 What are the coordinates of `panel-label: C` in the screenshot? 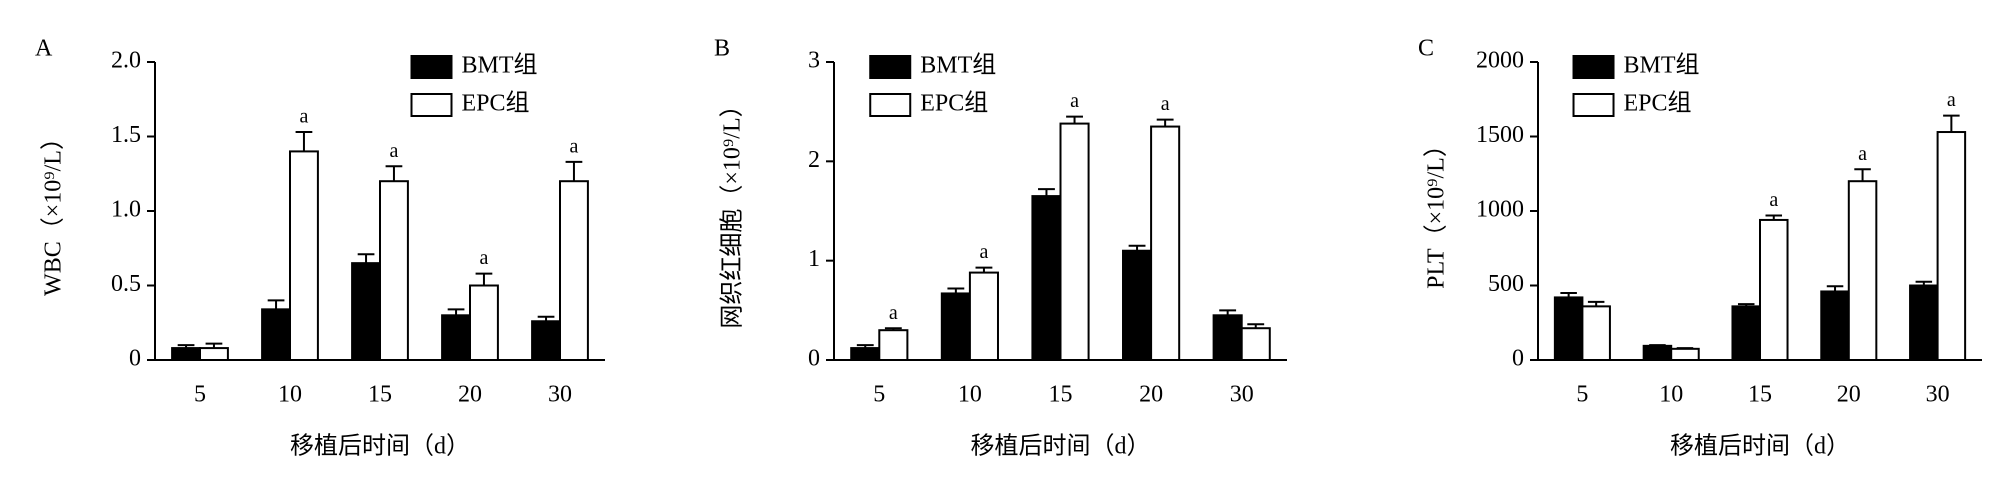 It's located at (1426, 49).